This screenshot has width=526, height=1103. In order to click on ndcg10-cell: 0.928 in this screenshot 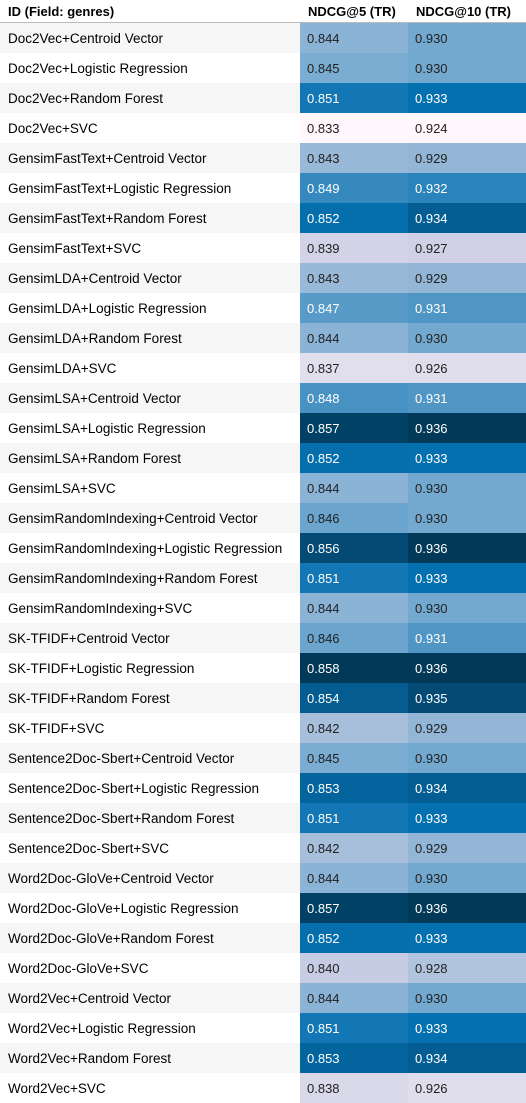, I will do `click(467, 968)`.